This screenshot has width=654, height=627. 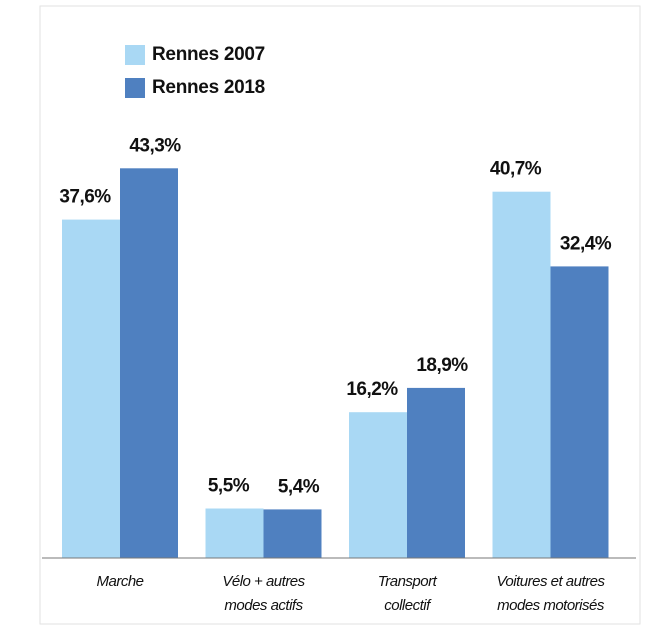 What do you see at coordinates (516, 169) in the screenshot?
I see `value-label: 40,7%` at bounding box center [516, 169].